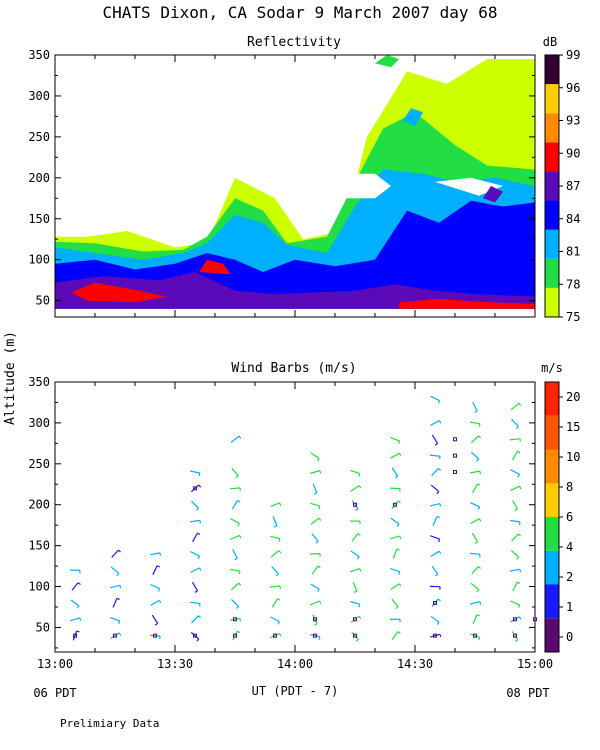 The width and height of the screenshot is (600, 750). Describe the element at coordinates (569, 637) in the screenshot. I see `colorbar-label: 0` at that location.